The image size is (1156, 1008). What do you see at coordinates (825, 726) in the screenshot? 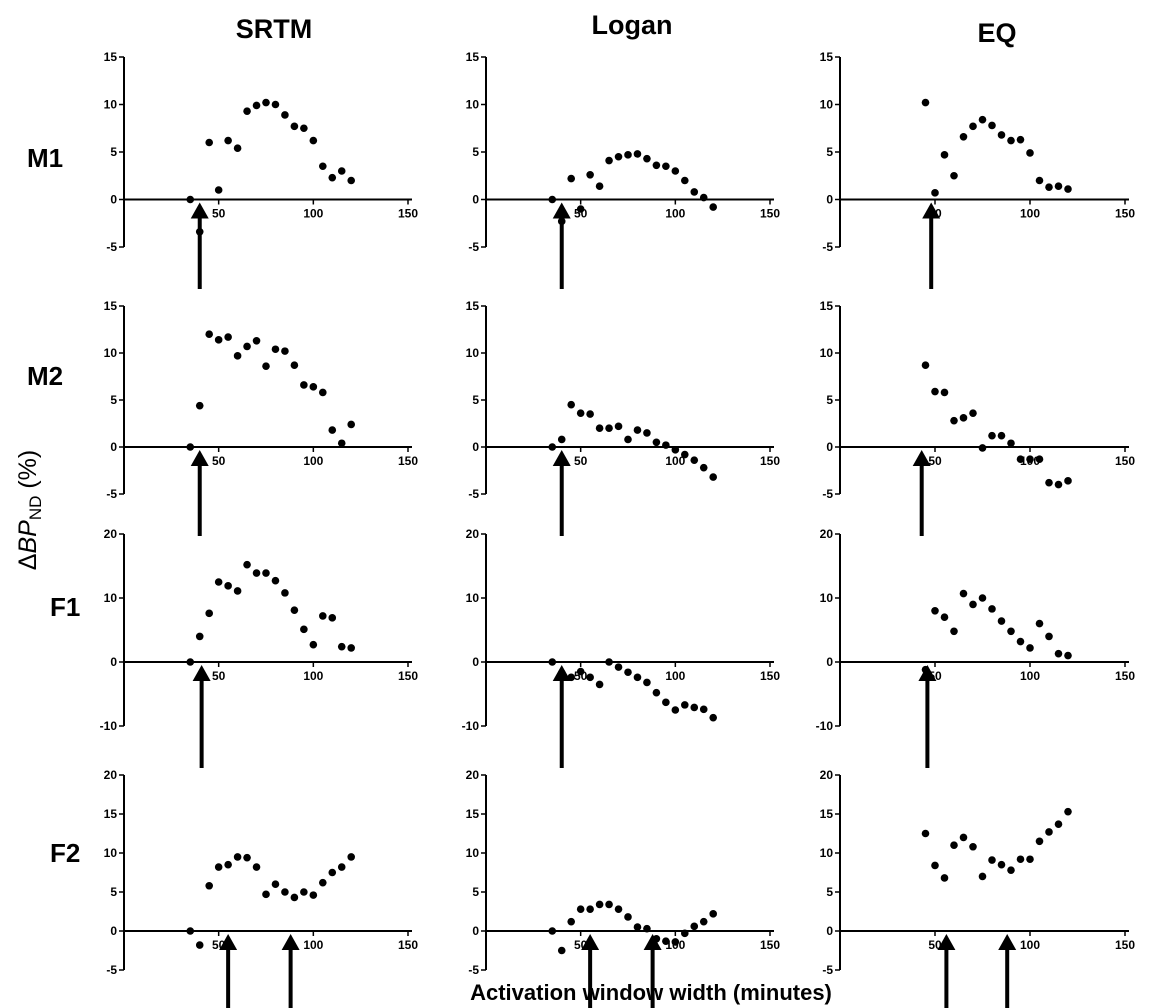
I see `y-tick-label: -10` at bounding box center [825, 726].